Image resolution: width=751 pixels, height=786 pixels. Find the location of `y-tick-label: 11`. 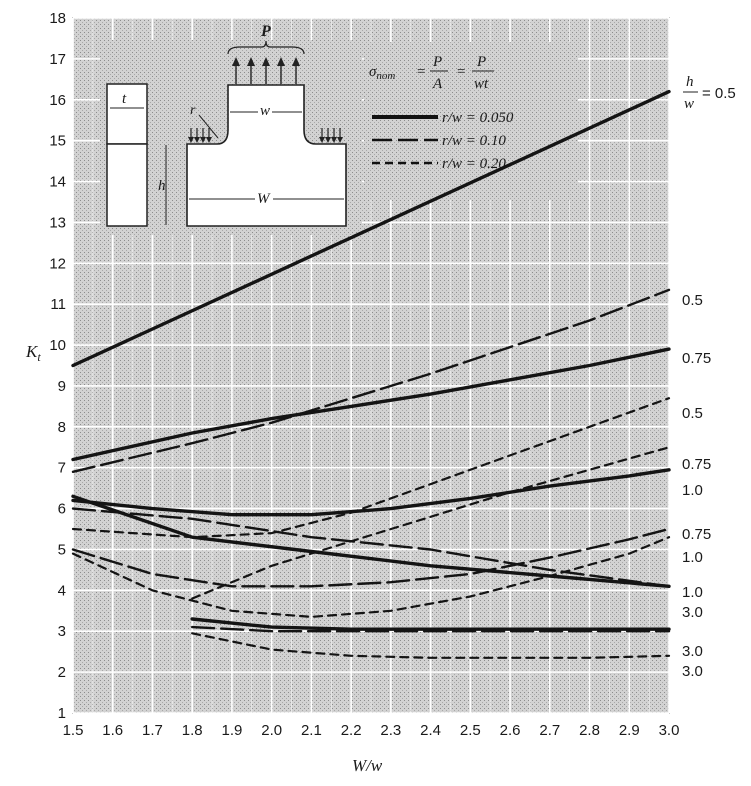

y-tick-label: 11 is located at coordinates (58, 304).